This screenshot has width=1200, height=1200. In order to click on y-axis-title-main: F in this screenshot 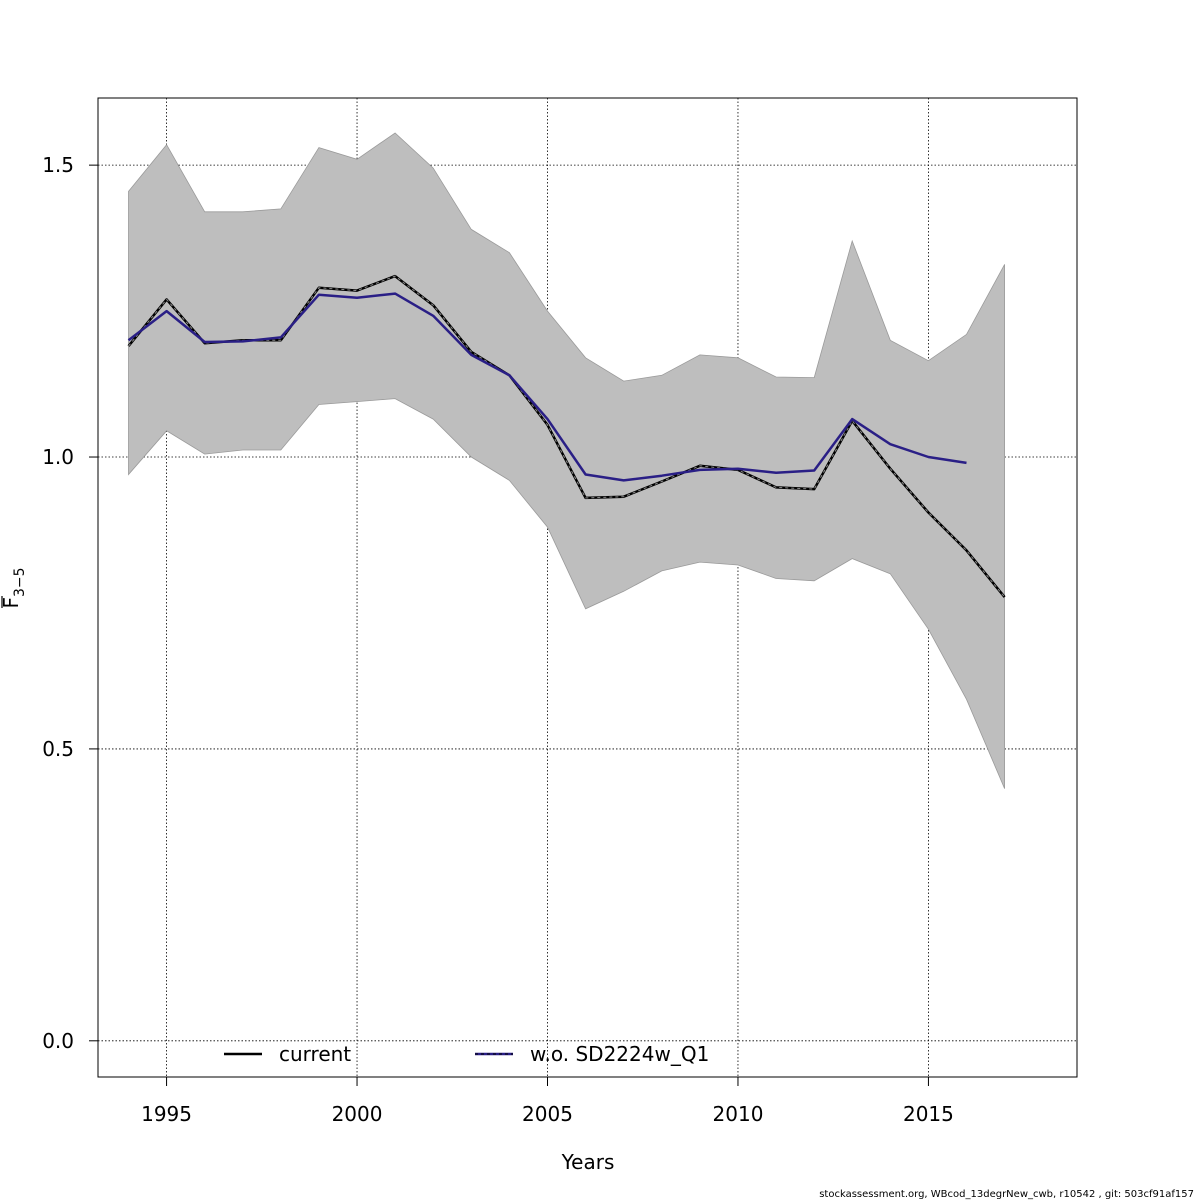, I will do `click(11, 603)`.